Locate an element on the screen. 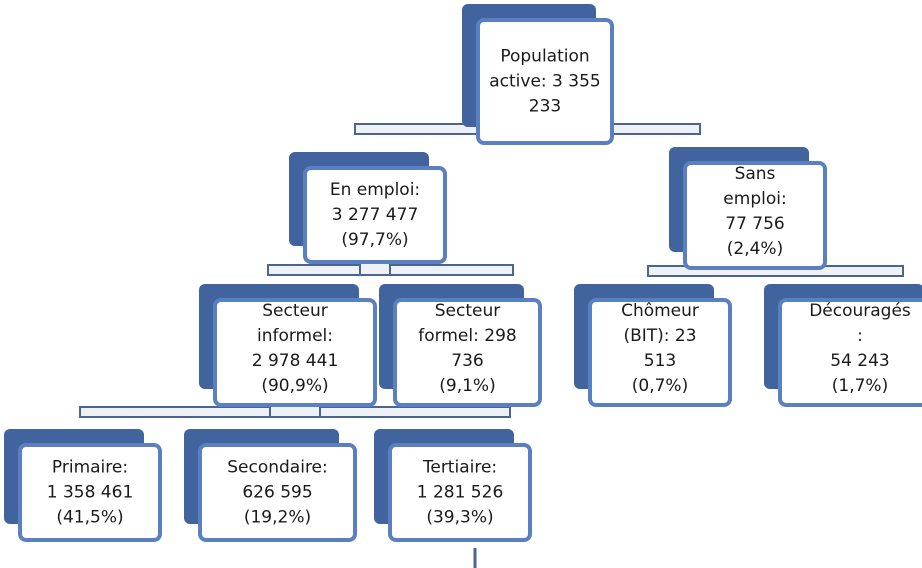  node: En emploi: 3 277 477 (97,7%) is located at coordinates (368, 208).